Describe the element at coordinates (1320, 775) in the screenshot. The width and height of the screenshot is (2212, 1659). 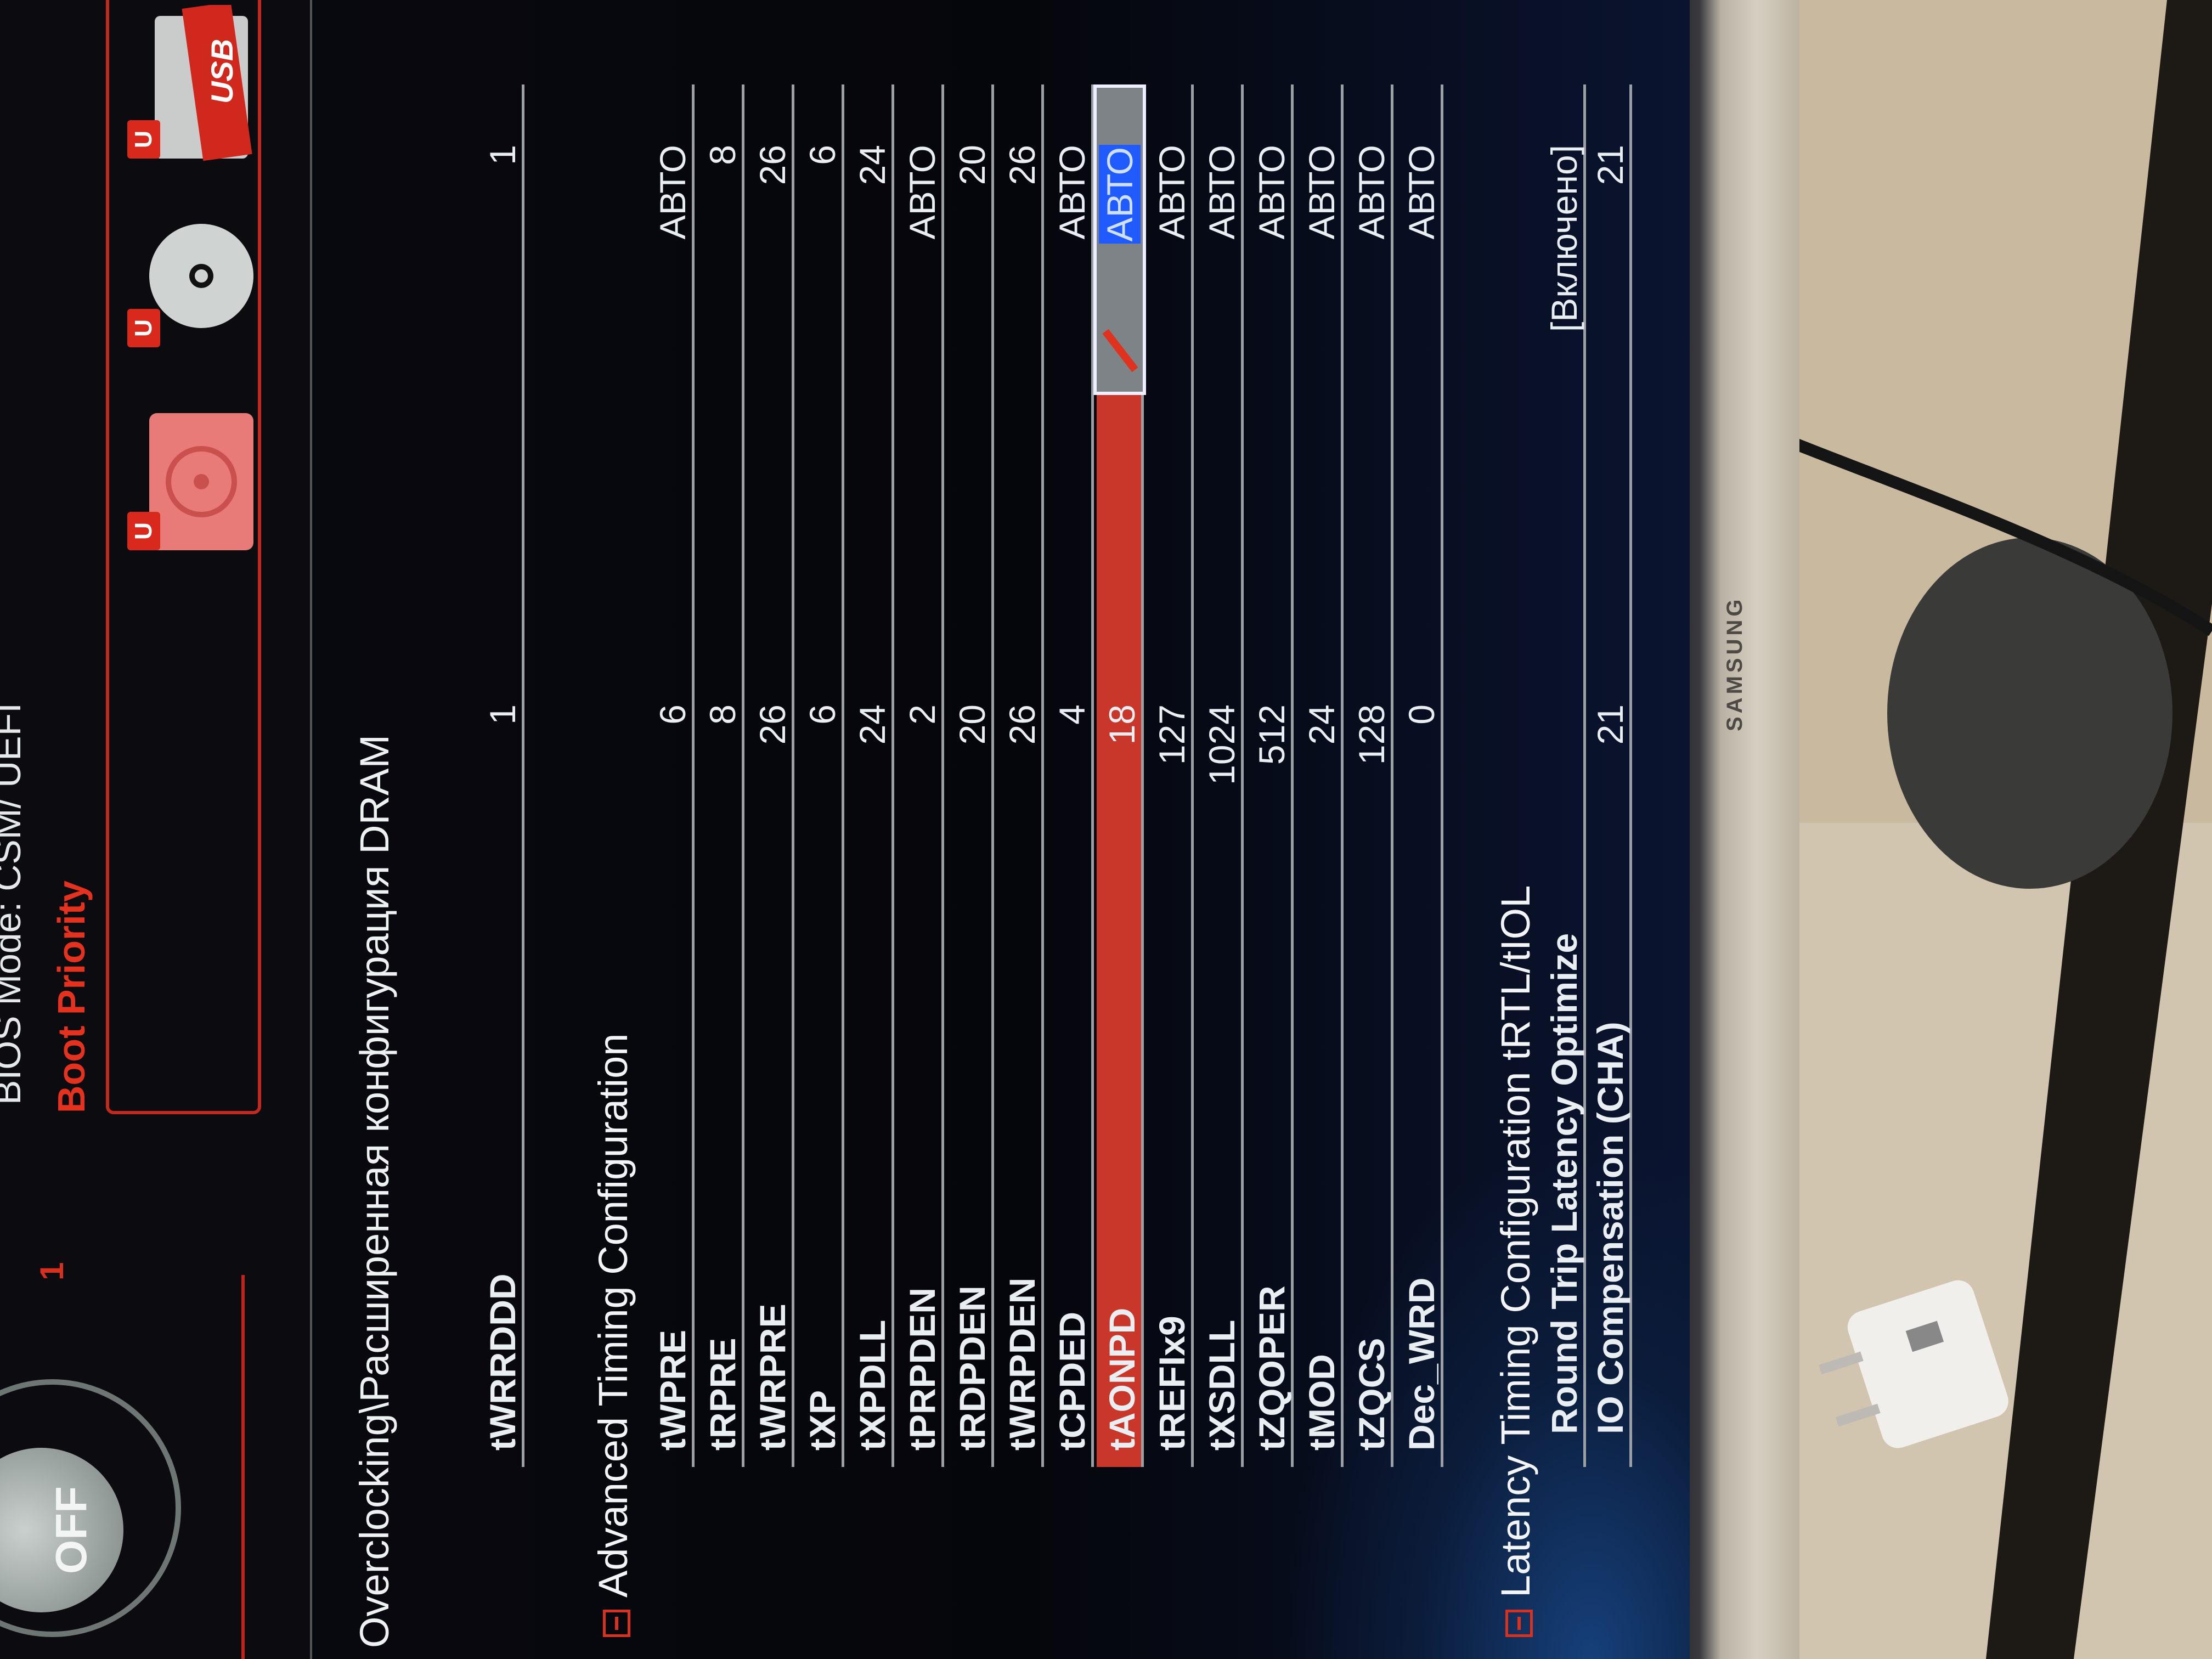
I see `setting-row: tMOD 24 АВТО` at that location.